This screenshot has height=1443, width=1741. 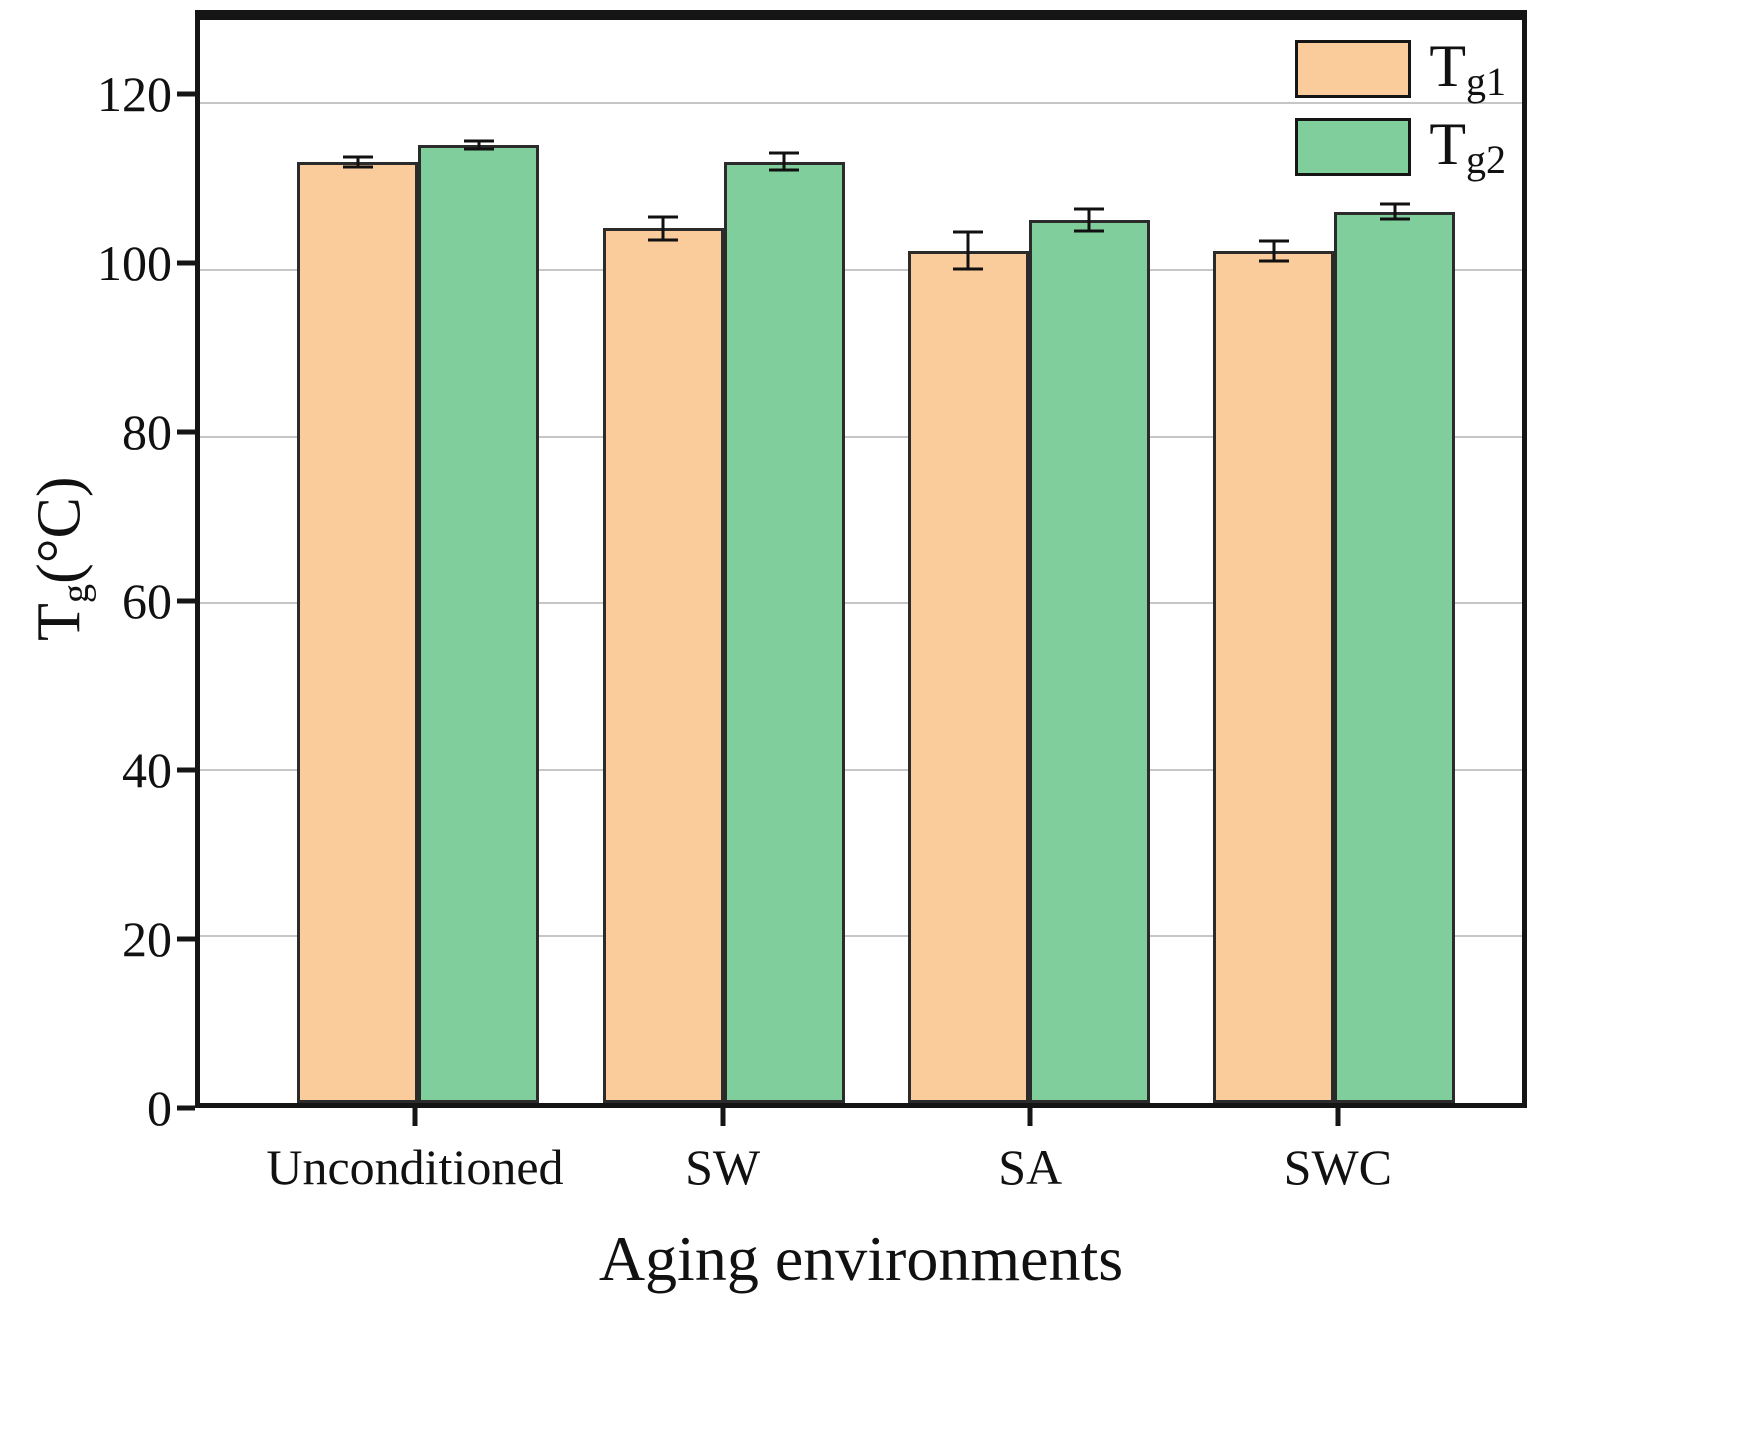 I want to click on error-bar-cap-bottom-tg2-unconditioned, so click(x=478, y=149).